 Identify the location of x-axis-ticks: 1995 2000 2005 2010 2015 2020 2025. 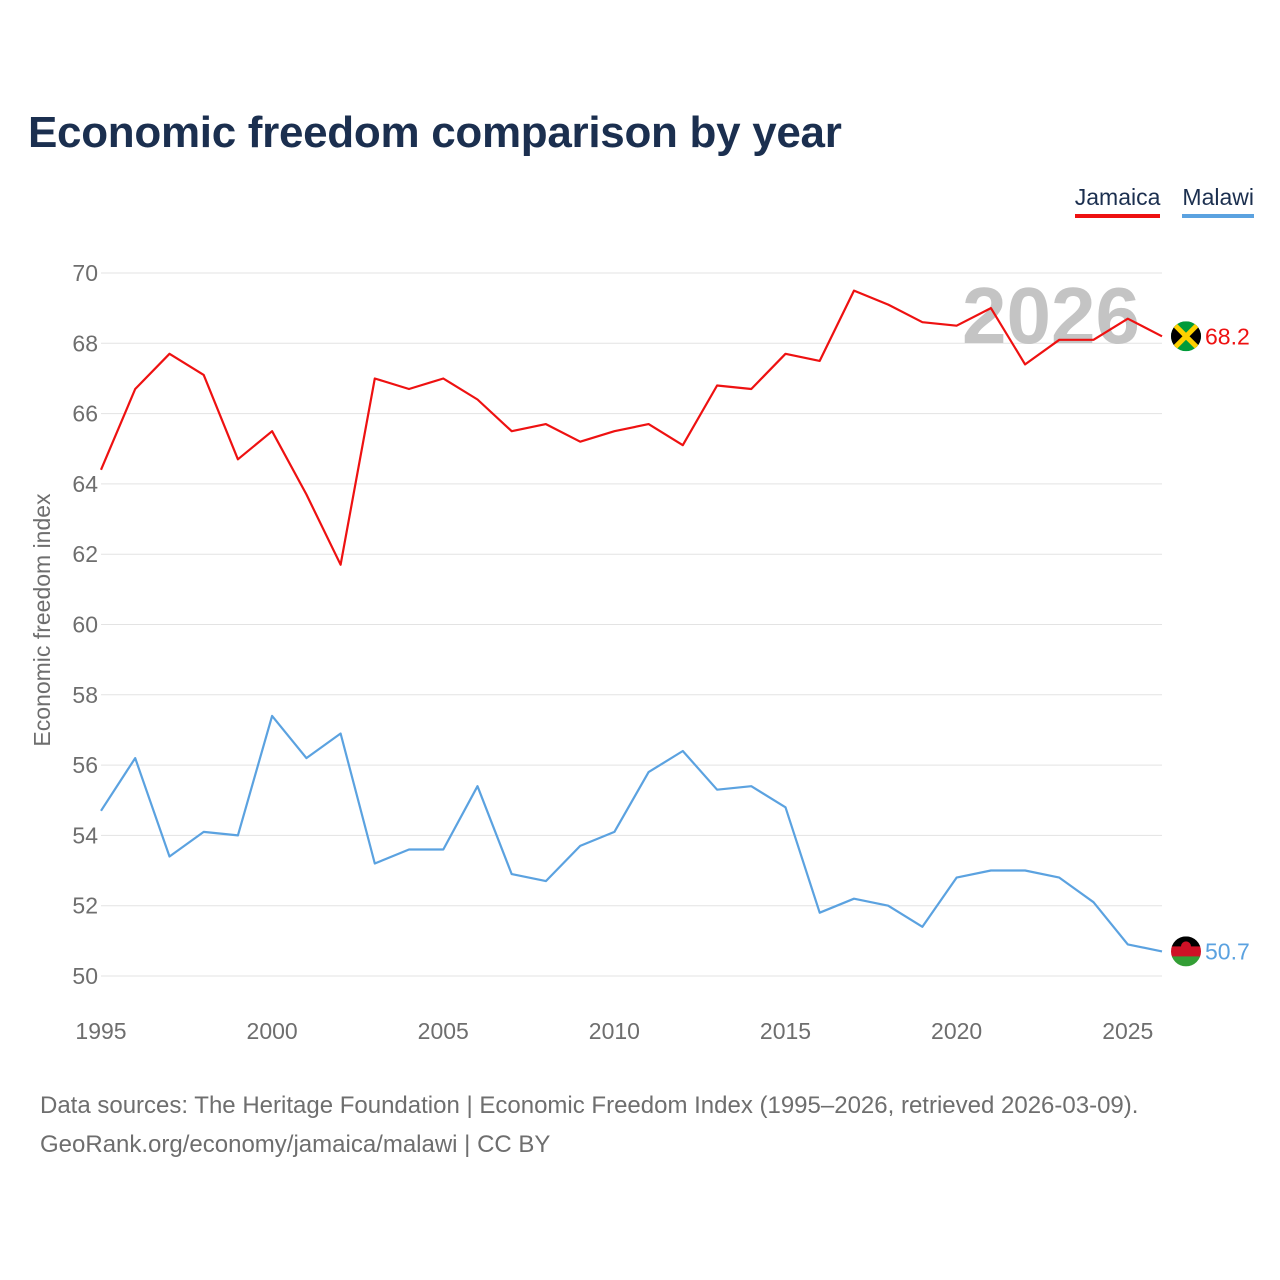
(614, 1031).